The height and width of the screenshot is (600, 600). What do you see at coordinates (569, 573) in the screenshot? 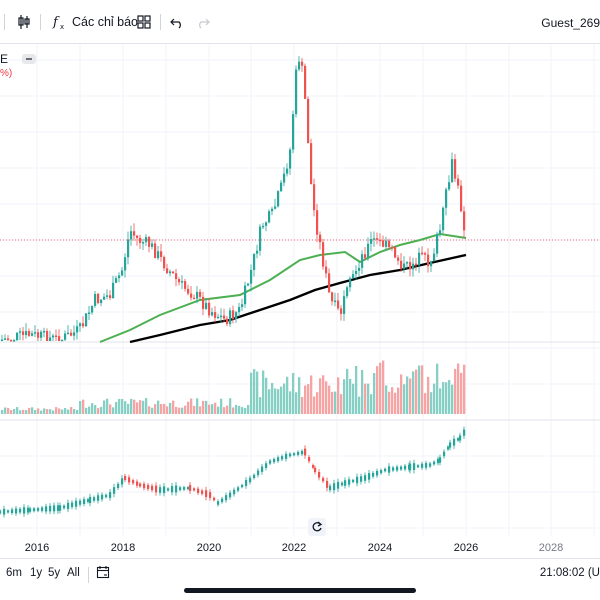
I see `clock: 21:08:02 (U` at bounding box center [569, 573].